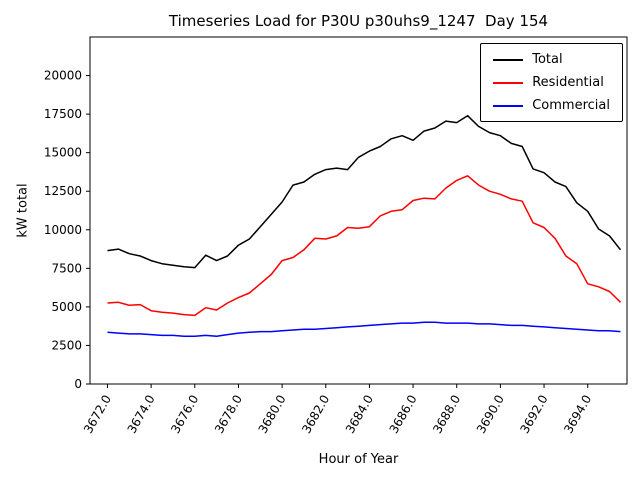 The height and width of the screenshot is (480, 640). What do you see at coordinates (446, 414) in the screenshot?
I see `x-tick-label: 3688.0` at bounding box center [446, 414].